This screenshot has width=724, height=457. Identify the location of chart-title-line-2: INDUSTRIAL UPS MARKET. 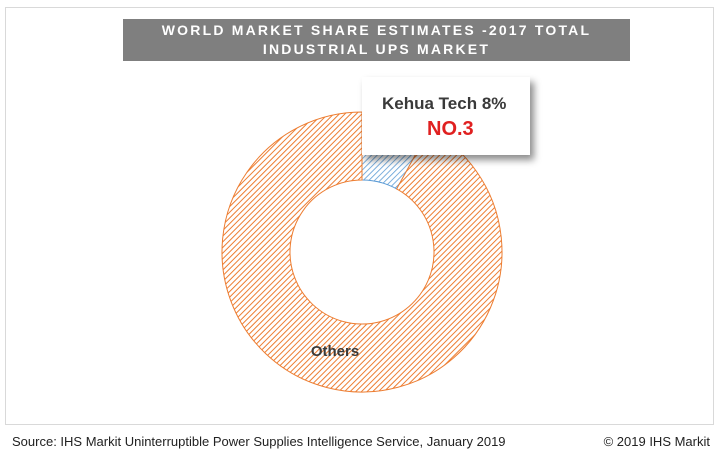
(376, 49).